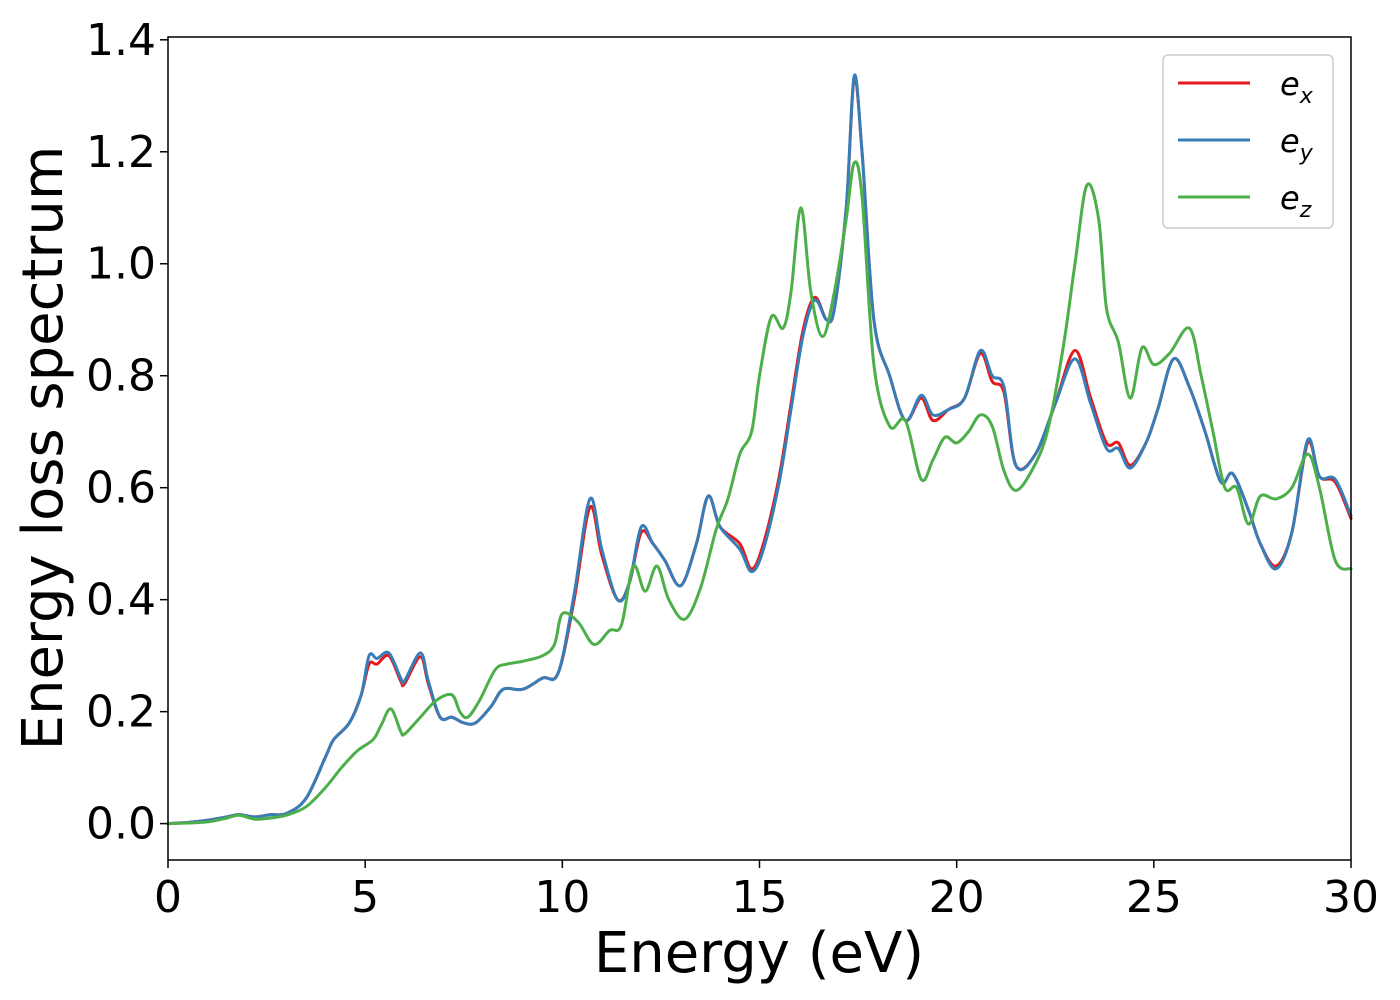  Describe the element at coordinates (957, 897) in the screenshot. I see `x-tick-label: 20` at that location.